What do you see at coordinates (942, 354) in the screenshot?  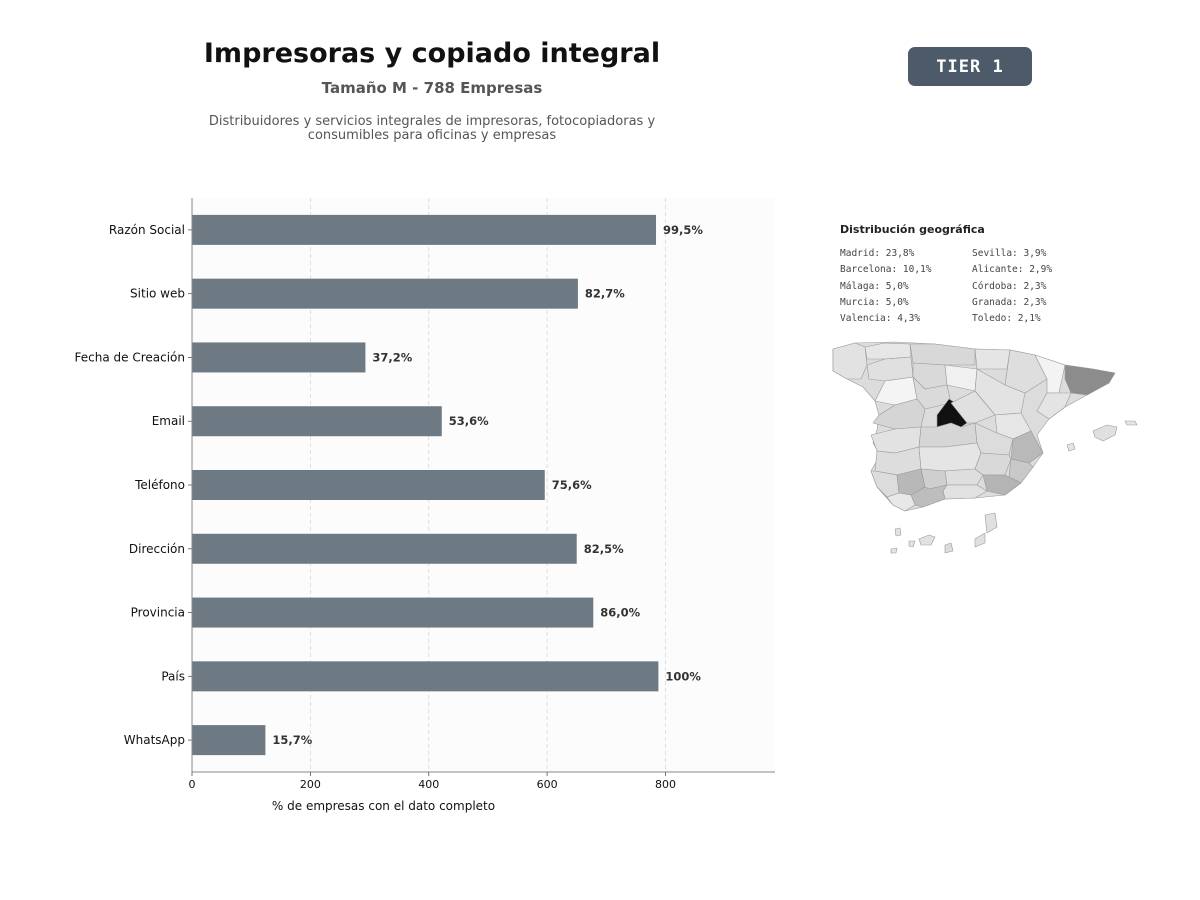 I see `map-cantabria-pv` at bounding box center [942, 354].